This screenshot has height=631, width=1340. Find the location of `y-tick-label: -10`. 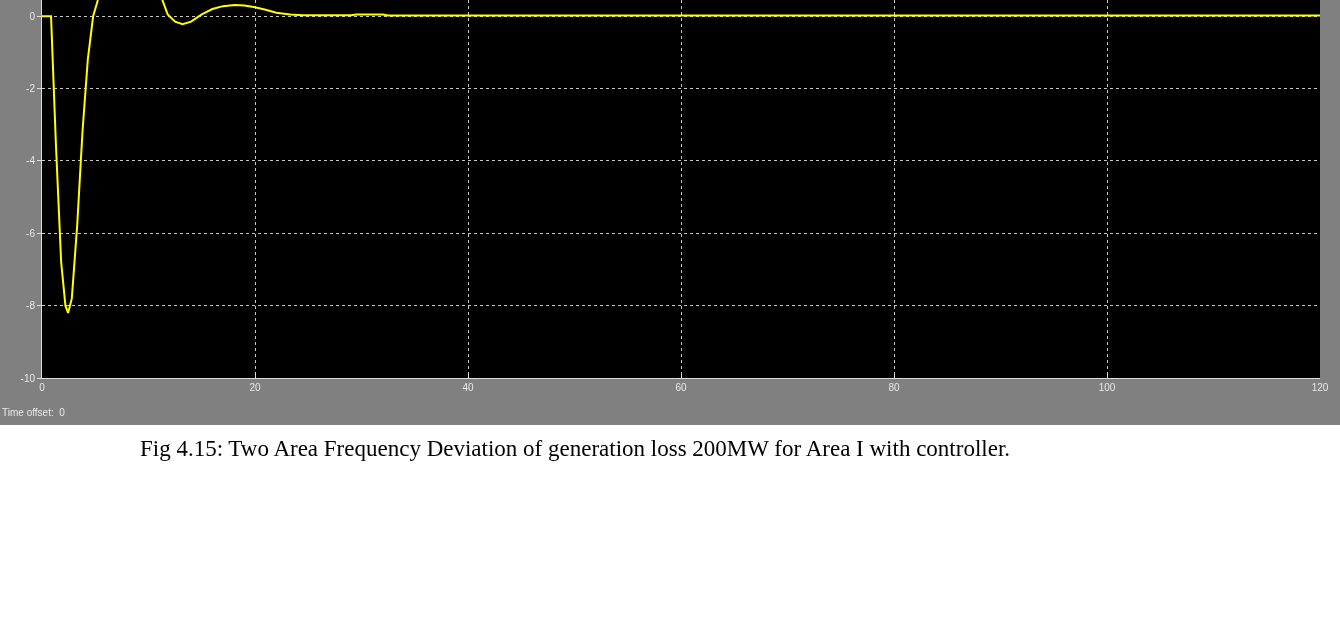

y-tick-label: -10 is located at coordinates (28, 378).